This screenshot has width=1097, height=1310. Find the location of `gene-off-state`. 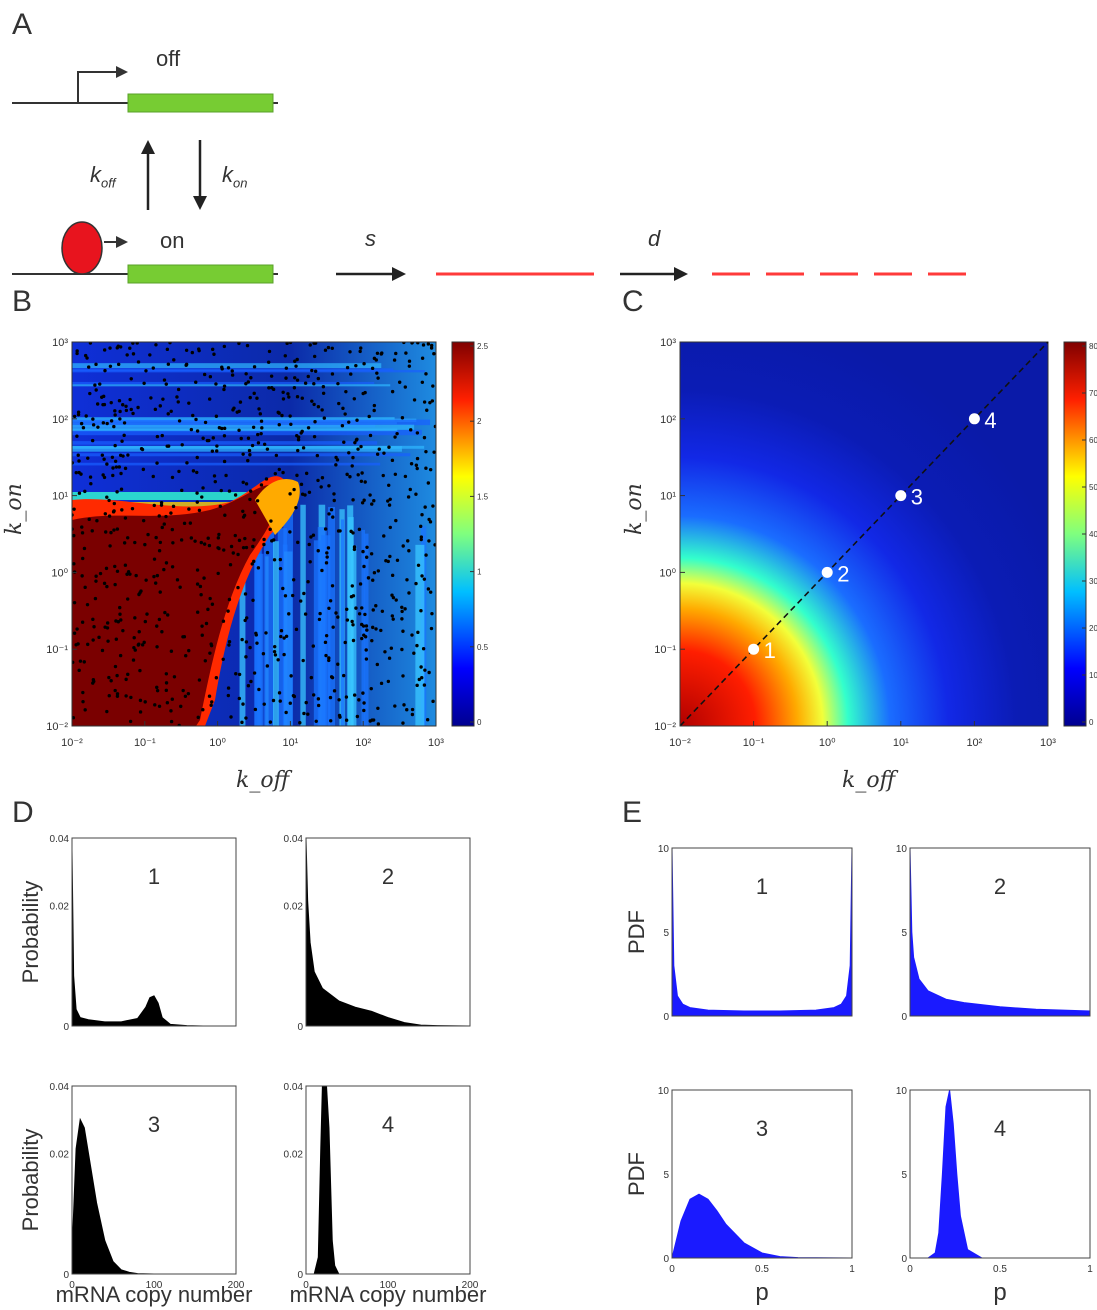

gene-off-state is located at coordinates (145, 89).